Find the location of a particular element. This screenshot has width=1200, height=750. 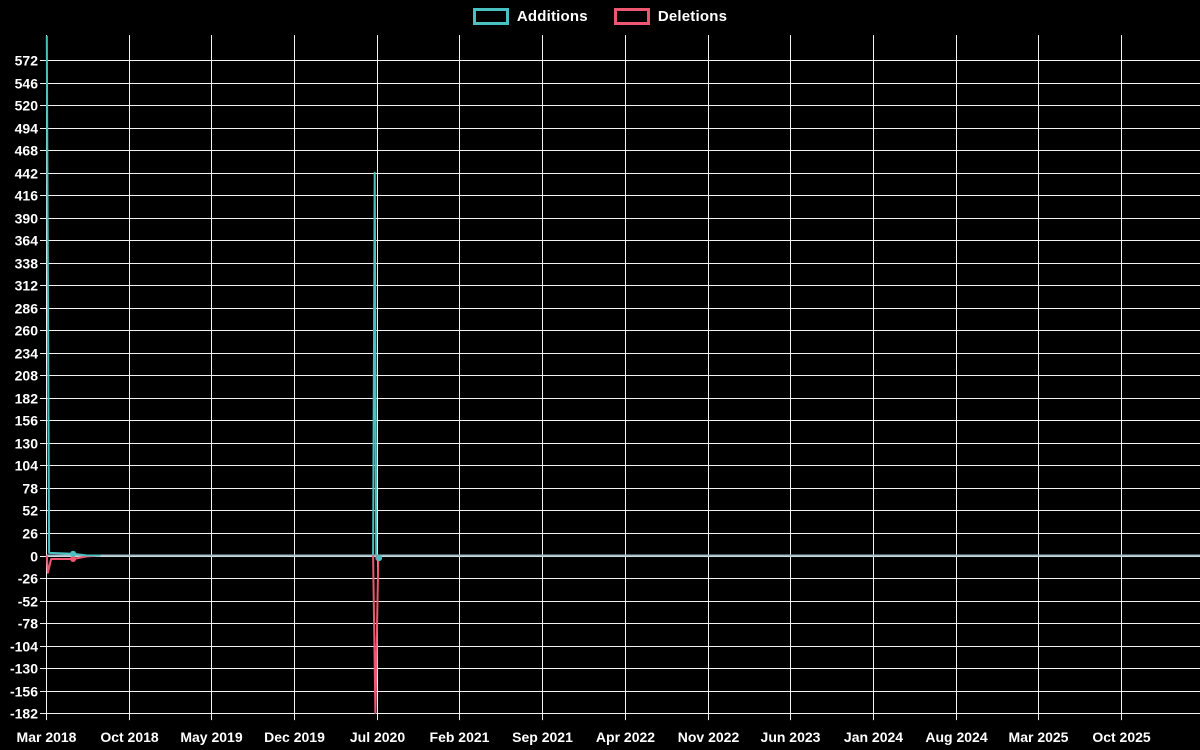

x-tick-label: Aug 2024 is located at coordinates (956, 737).